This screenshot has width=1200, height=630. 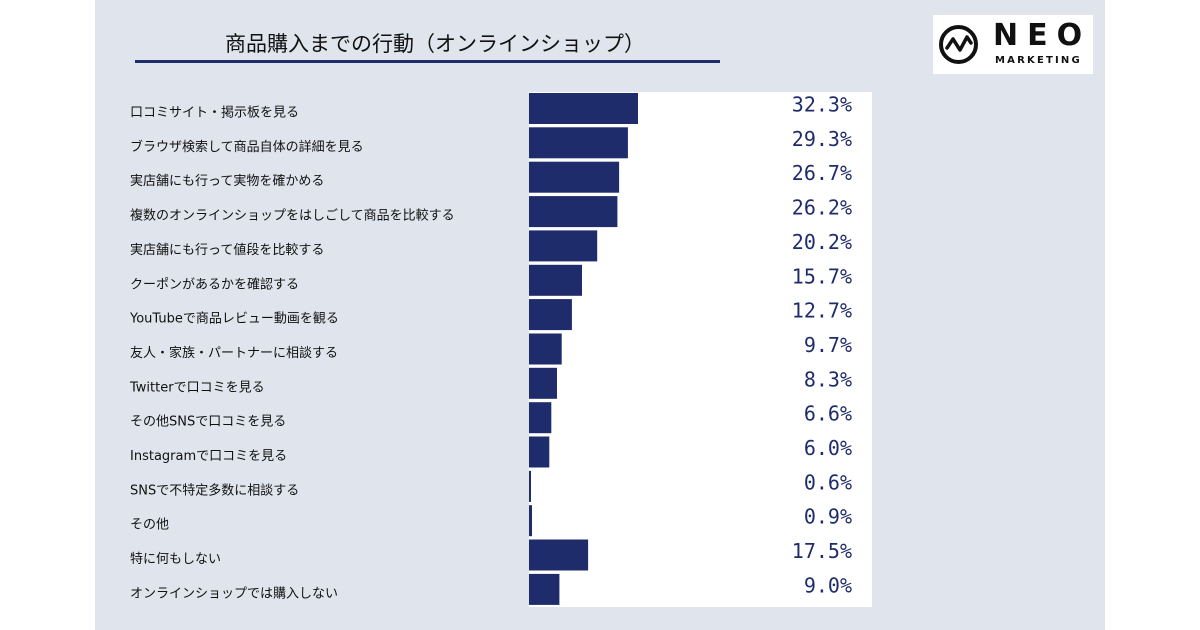 I want to click on logo-wordmark: NEO, so click(x=1042, y=35).